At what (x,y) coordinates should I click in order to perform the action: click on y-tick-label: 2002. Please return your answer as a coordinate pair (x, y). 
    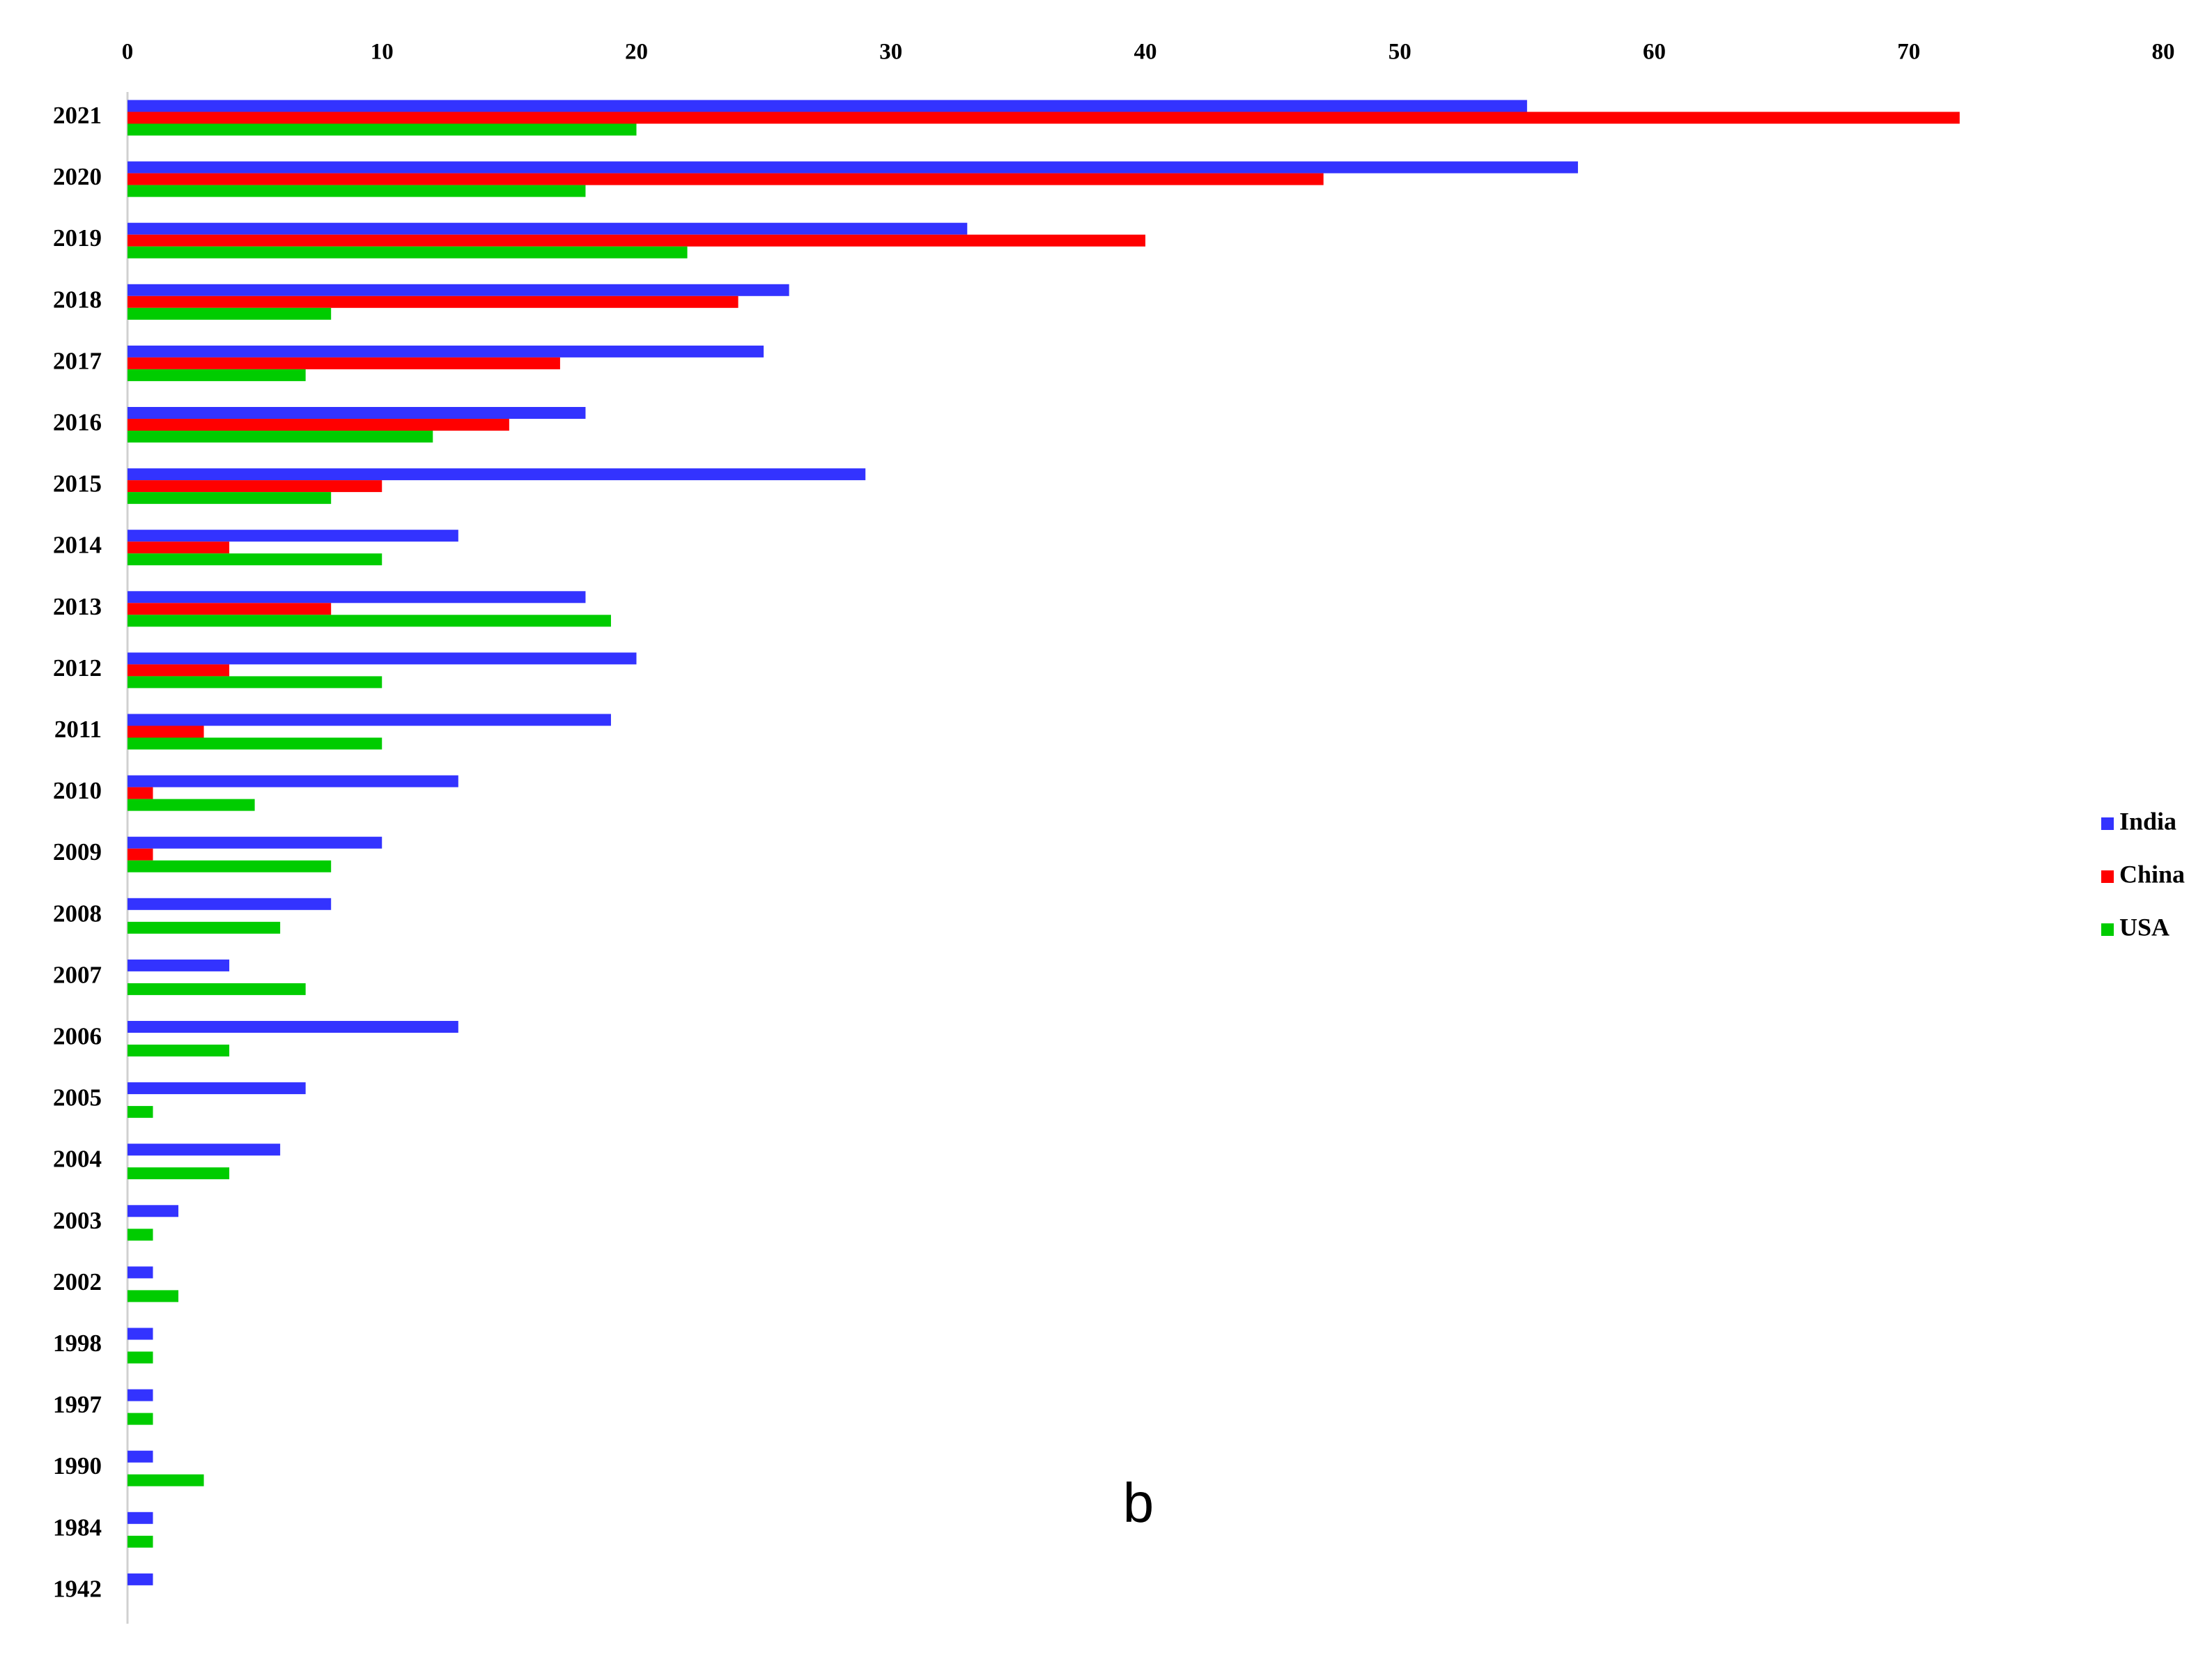
    Looking at the image, I should click on (77, 1281).